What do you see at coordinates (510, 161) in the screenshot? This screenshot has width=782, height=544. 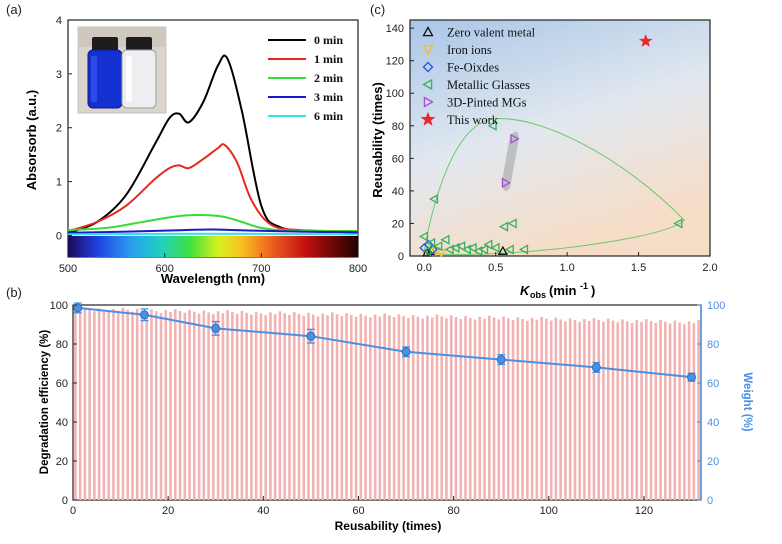 I see `printed-mgs-region` at bounding box center [510, 161].